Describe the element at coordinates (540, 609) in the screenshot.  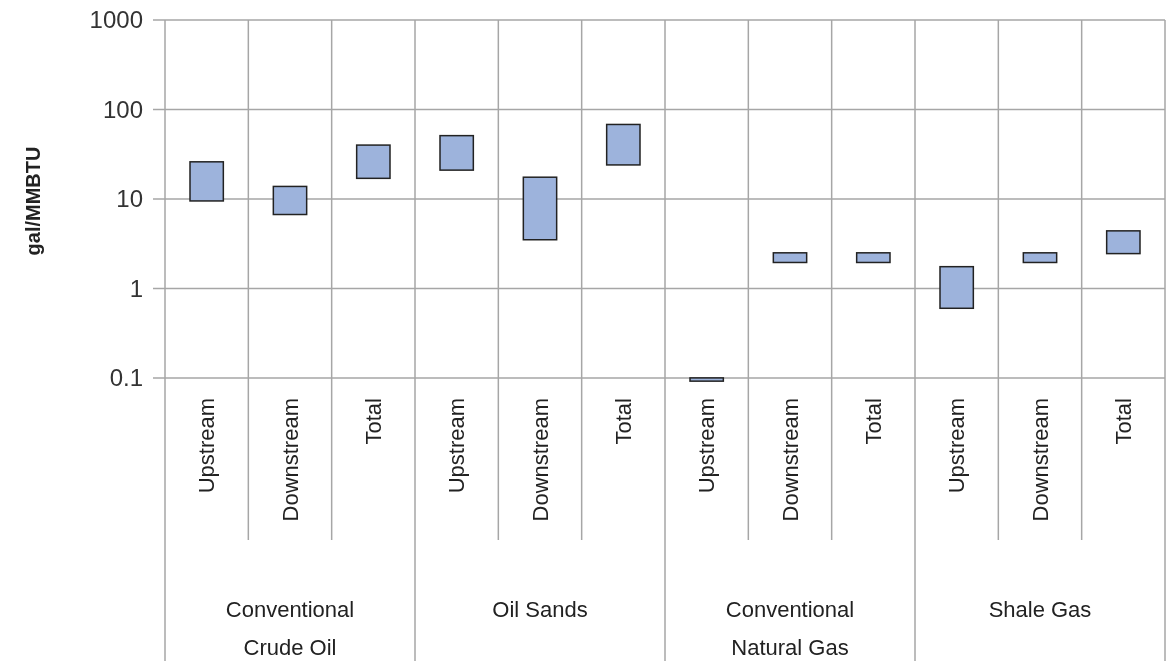
I see `text: Oil Sands` at that location.